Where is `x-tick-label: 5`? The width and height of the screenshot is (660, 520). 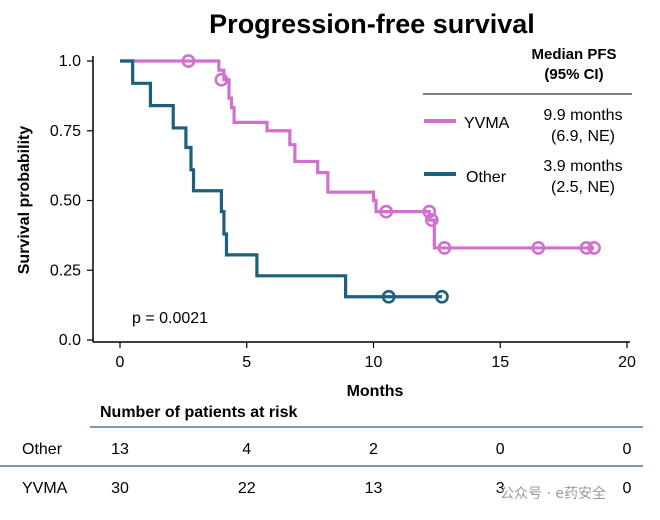
x-tick-label: 5 is located at coordinates (246, 362).